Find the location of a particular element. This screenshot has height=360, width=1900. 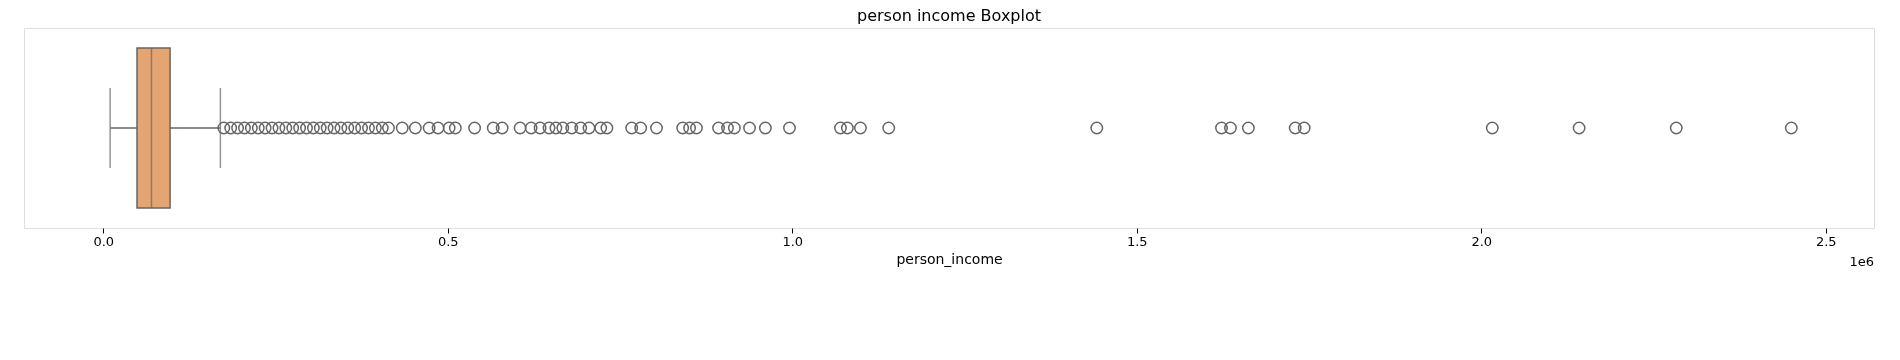

x-tick-label: 0.5 is located at coordinates (448, 241).